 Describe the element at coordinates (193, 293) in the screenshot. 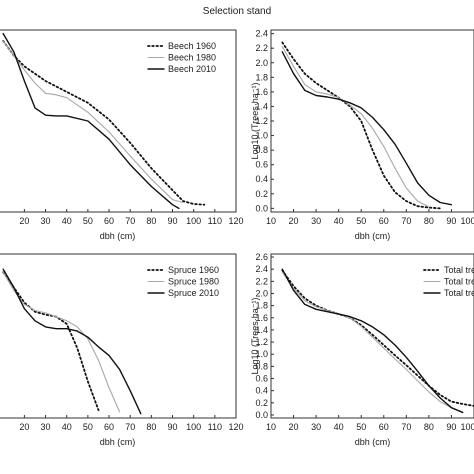

I see `legend-label: Spruce 2010` at that location.